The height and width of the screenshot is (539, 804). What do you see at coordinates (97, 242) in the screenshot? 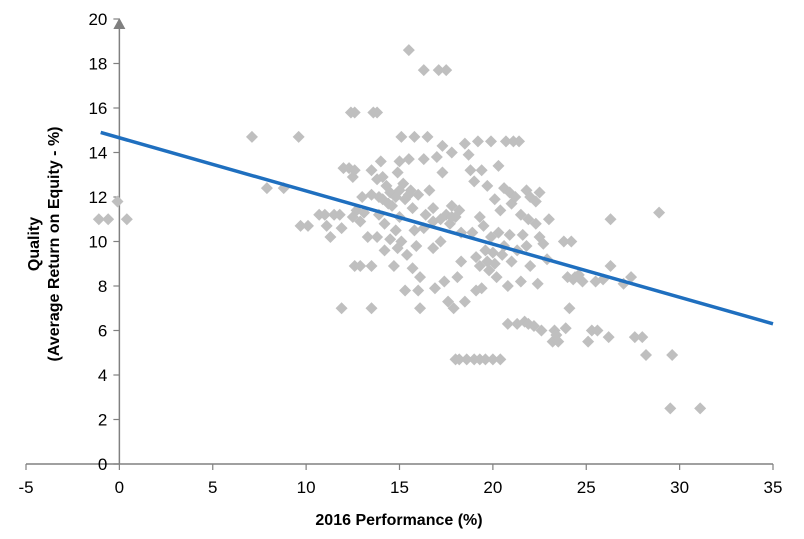
I see `y-tick-label: 10` at bounding box center [97, 242].